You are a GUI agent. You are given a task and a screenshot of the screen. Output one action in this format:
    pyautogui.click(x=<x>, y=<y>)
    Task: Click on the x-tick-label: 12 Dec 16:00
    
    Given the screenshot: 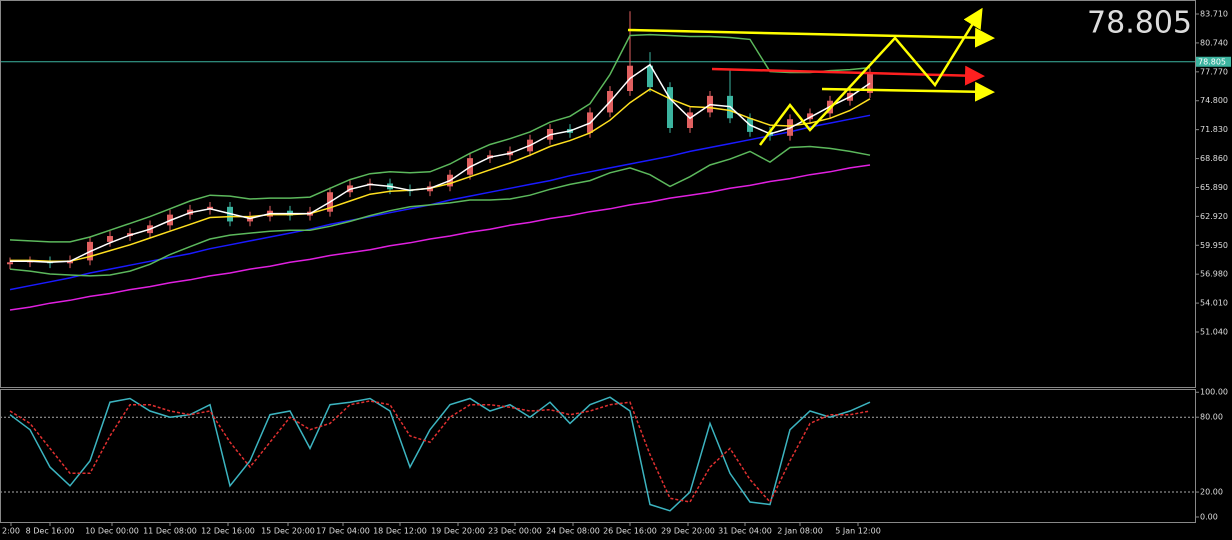 What is the action you would take?
    pyautogui.click(x=228, y=531)
    